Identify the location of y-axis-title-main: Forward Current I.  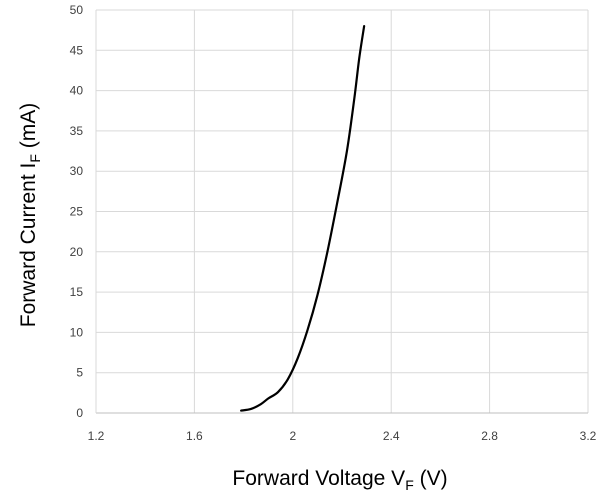
(28, 245).